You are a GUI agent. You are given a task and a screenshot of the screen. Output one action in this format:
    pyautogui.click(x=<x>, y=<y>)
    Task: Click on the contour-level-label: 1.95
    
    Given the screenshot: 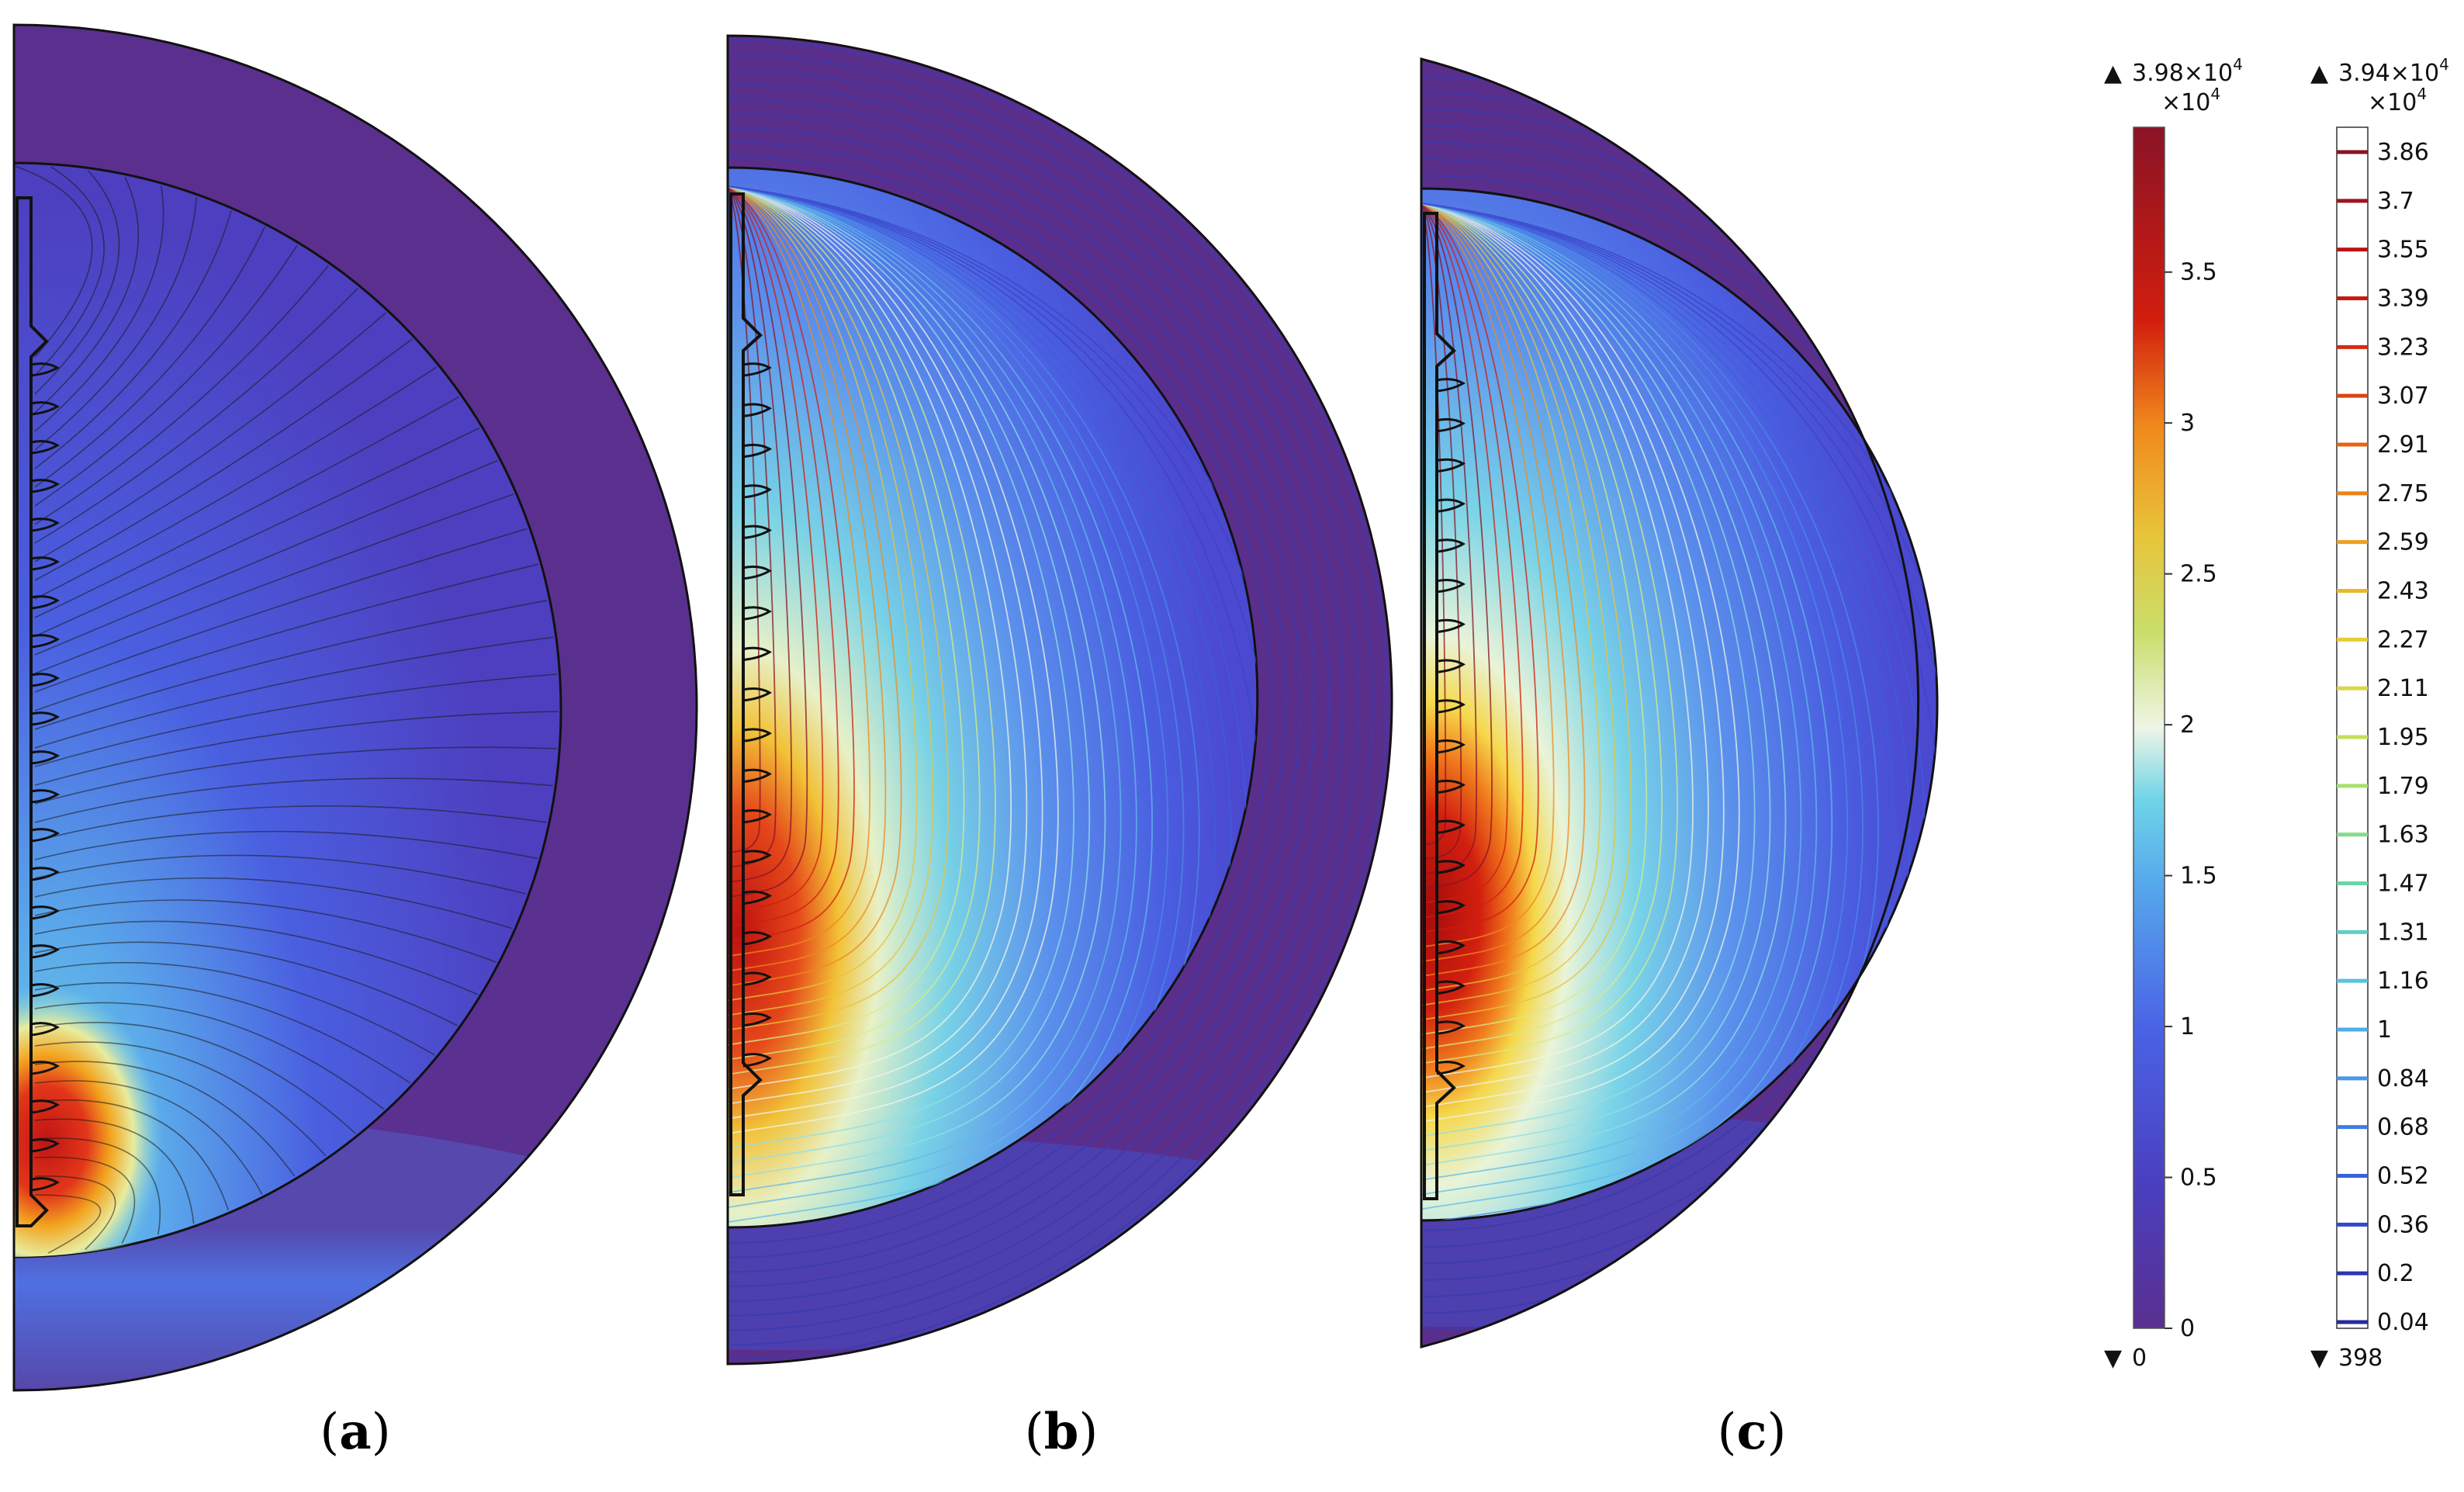 What is the action you would take?
    pyautogui.click(x=2403, y=737)
    